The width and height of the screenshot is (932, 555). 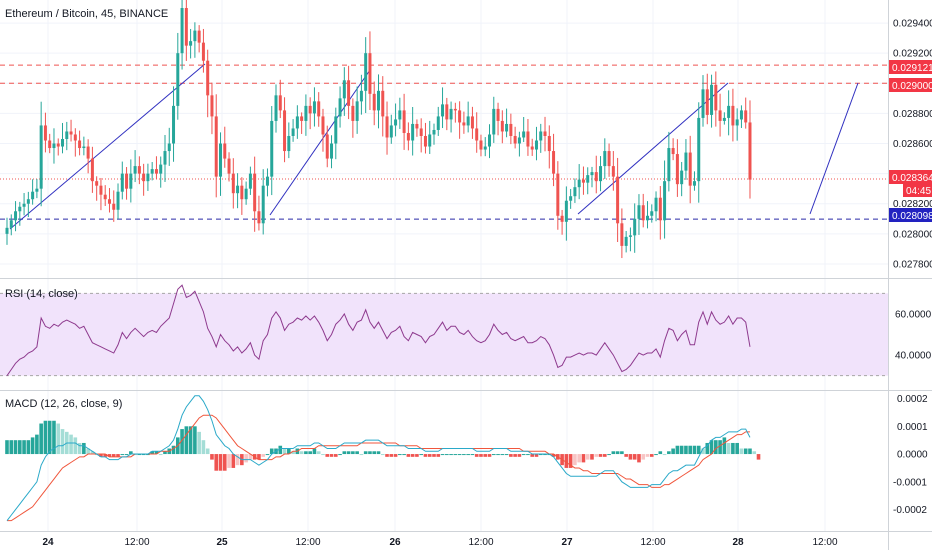 What do you see at coordinates (41, 294) in the screenshot?
I see `rsi-label: RSI (14, close)` at bounding box center [41, 294].